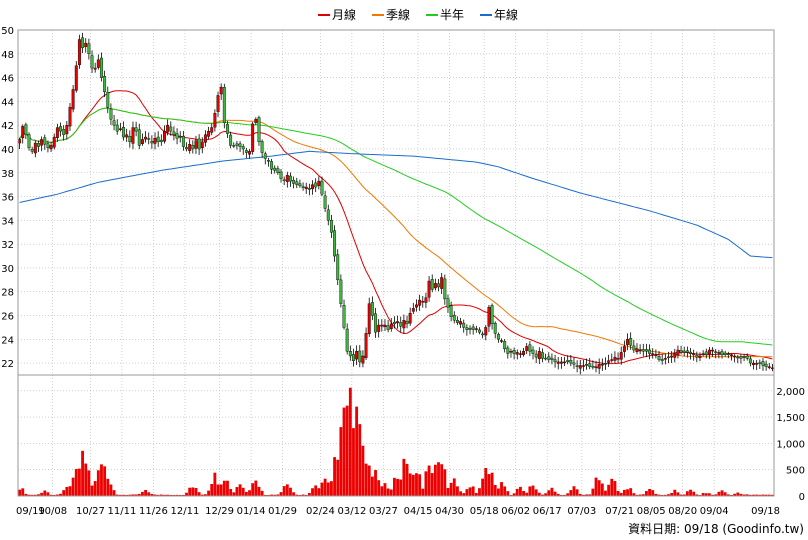 The height and width of the screenshot is (540, 808). Describe the element at coordinates (714, 511) in the screenshot. I see `x-tick-label: 09/04` at that location.